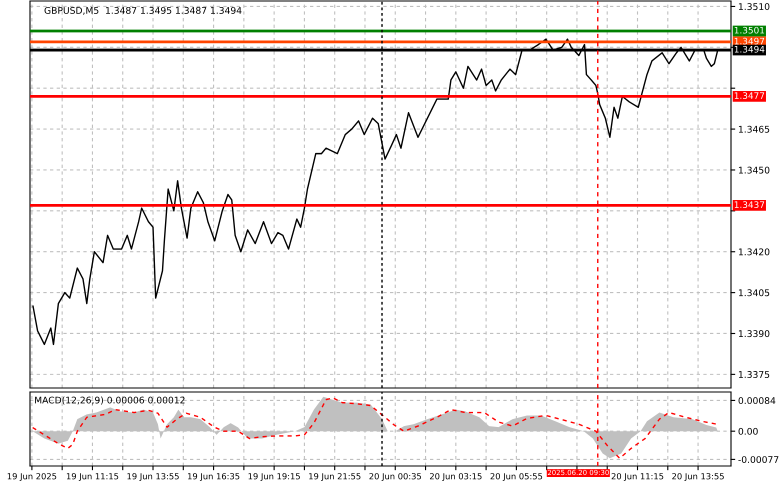  Describe the element at coordinates (274, 477) in the screenshot. I see `x-tick-label: 19 Jun 19:15` at that location.